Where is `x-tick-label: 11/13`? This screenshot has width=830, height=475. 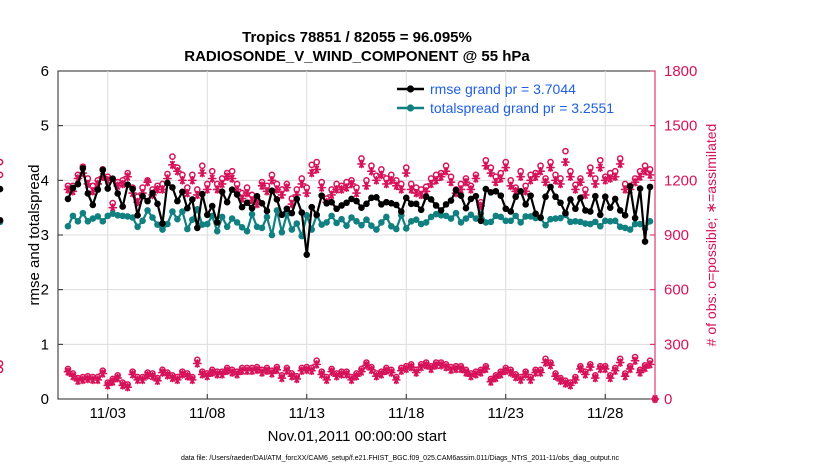 x-tick-label: 11/13 is located at coordinates (307, 413).